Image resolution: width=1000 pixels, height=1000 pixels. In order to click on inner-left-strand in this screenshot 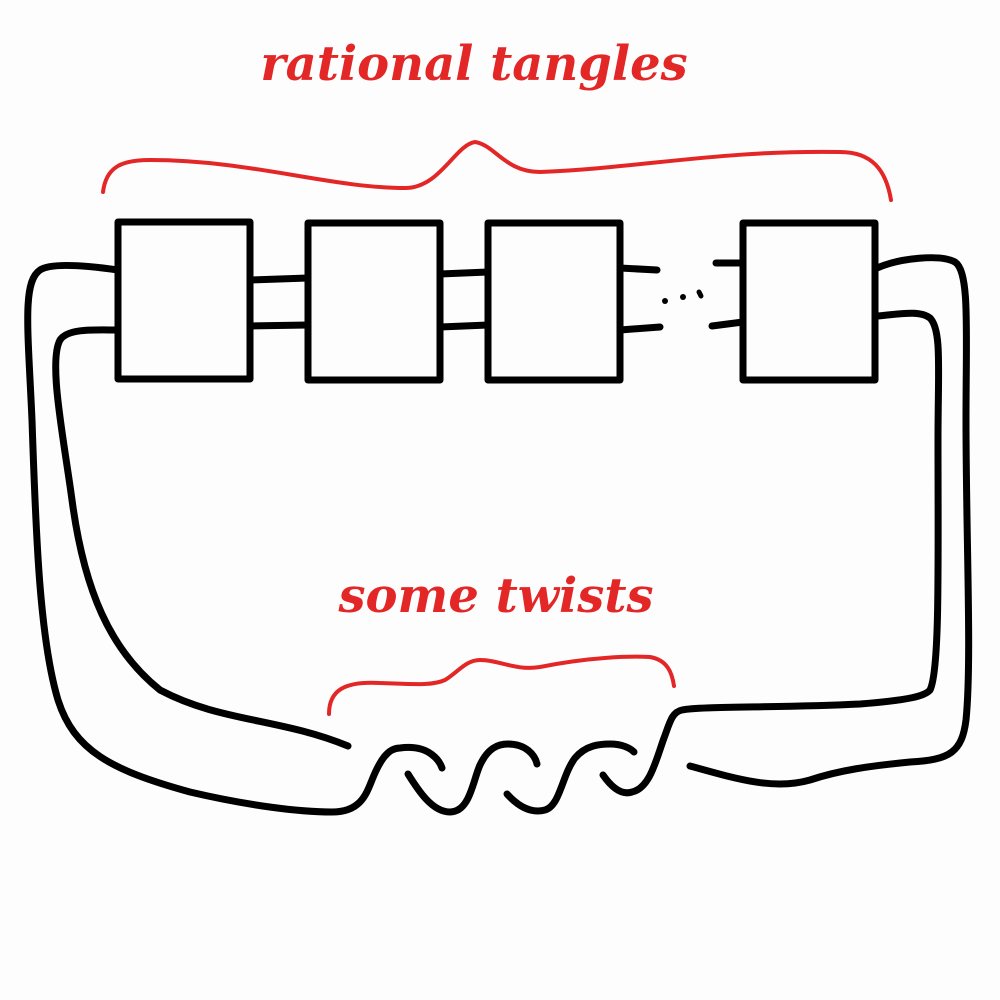, I will do `click(202, 538)`.